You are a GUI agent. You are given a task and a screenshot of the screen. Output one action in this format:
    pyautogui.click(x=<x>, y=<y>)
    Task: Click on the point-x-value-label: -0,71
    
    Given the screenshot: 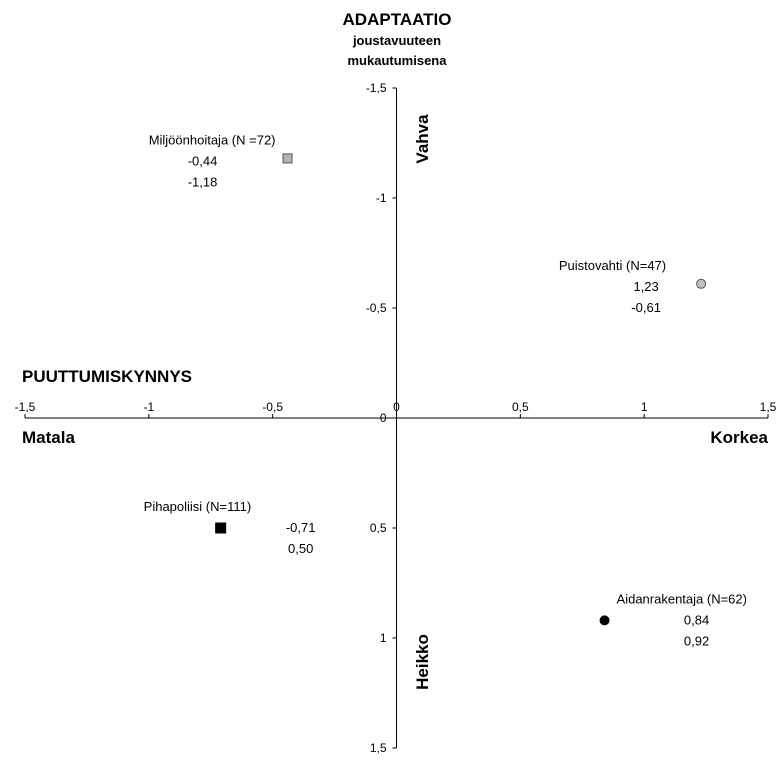 What is the action you would take?
    pyautogui.click(x=301, y=527)
    